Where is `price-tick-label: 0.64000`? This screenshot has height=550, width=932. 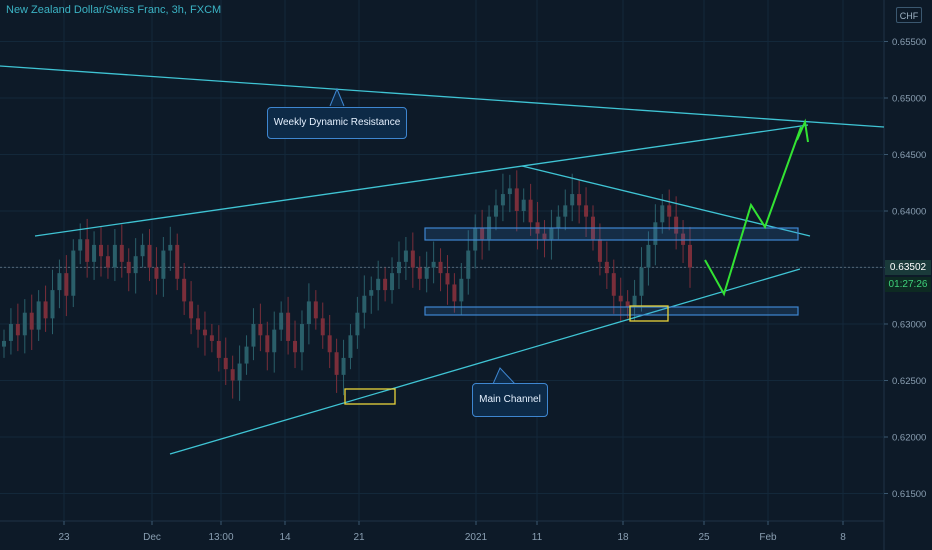 price-tick-label: 0.64000 is located at coordinates (909, 212).